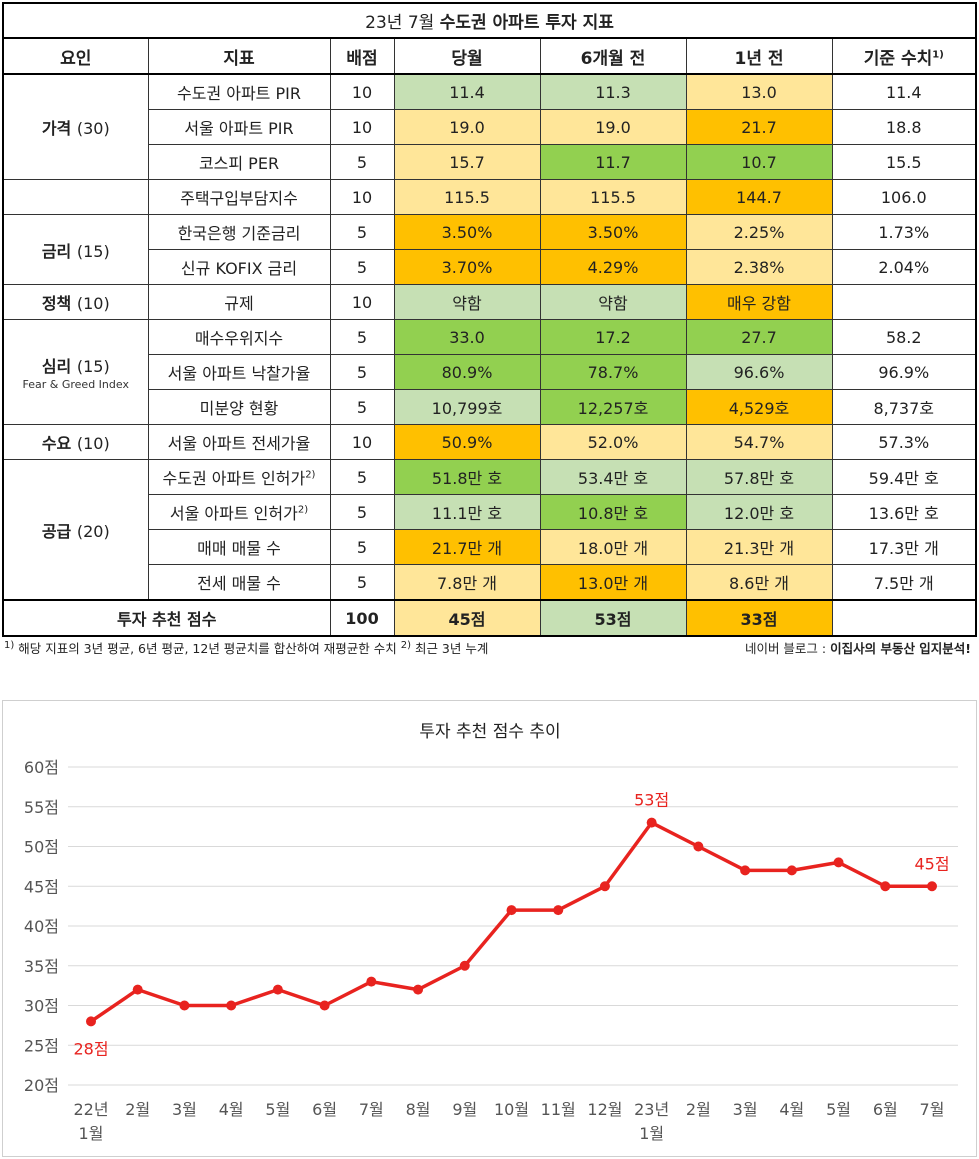 Image resolution: width=979 pixels, height=1159 pixels. Describe the element at coordinates (184, 1109) in the screenshot. I see `x-tick-line: 3월` at that location.